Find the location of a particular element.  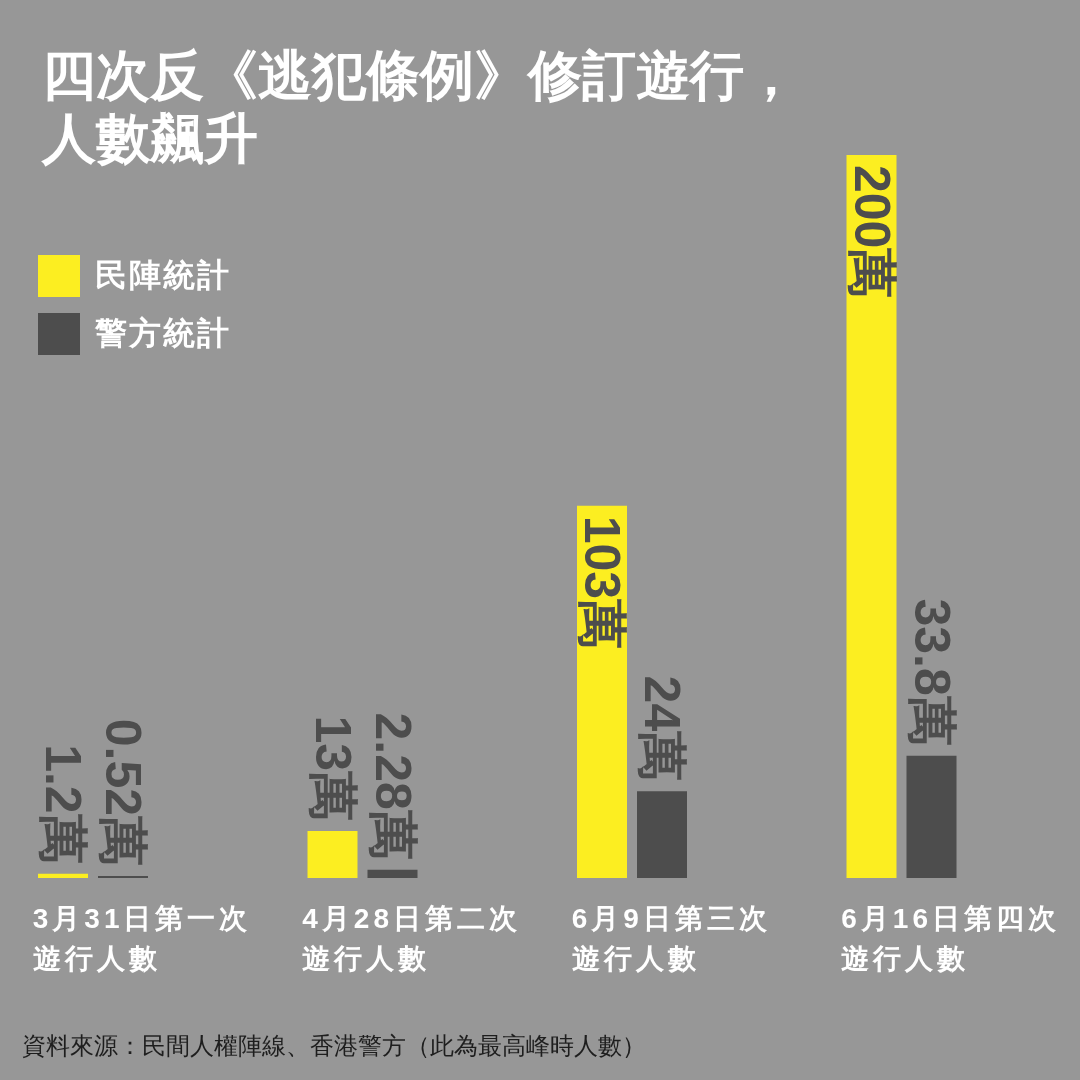

x-tick-label: 4月28日第二次遊行人數 is located at coordinates (411, 938).